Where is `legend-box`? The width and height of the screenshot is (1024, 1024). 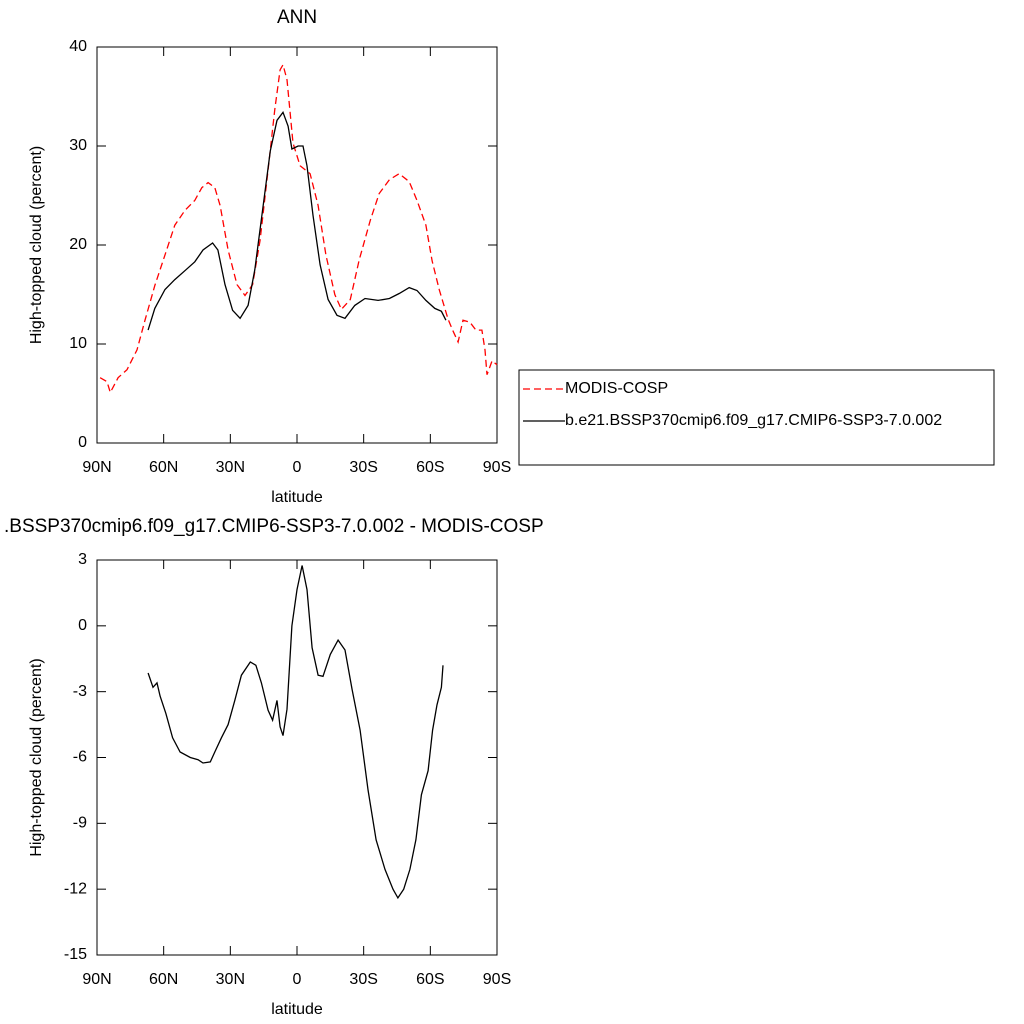
legend-box is located at coordinates (756, 417).